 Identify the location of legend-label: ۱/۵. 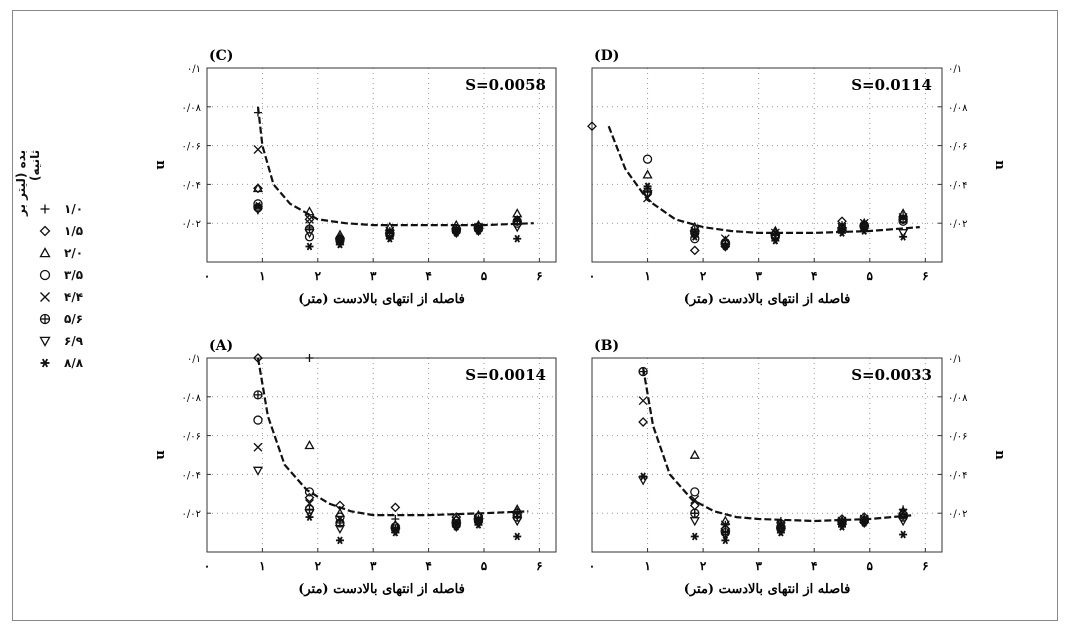
(74, 231).